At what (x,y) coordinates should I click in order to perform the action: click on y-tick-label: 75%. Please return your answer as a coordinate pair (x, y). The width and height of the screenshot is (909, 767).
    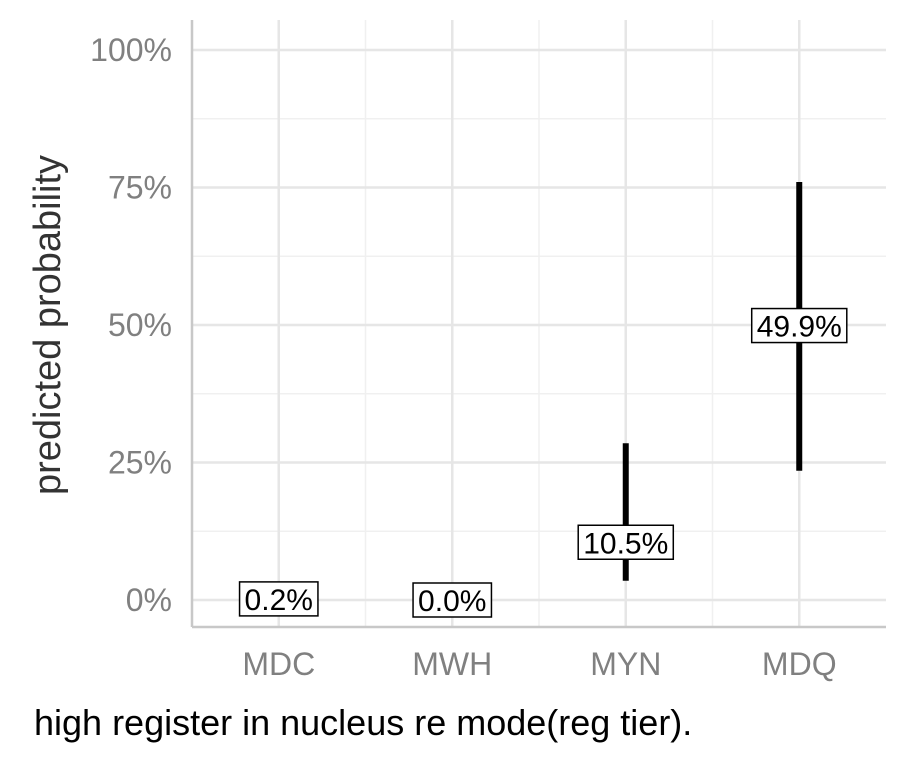
    Looking at the image, I should click on (140, 188).